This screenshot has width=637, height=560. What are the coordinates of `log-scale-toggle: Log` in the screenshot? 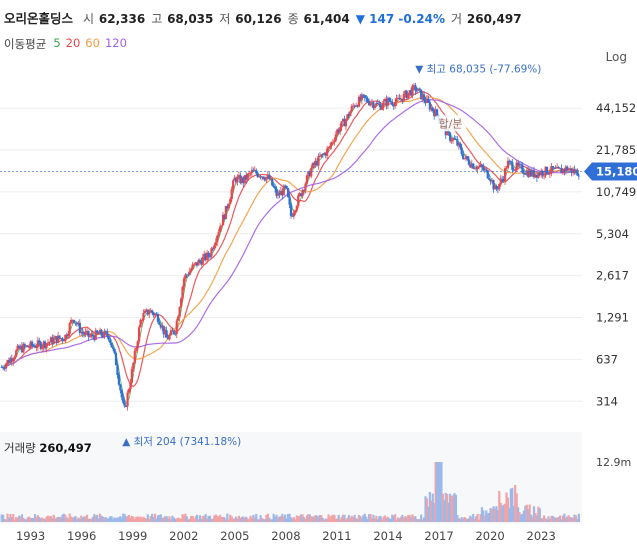 It's located at (616, 57).